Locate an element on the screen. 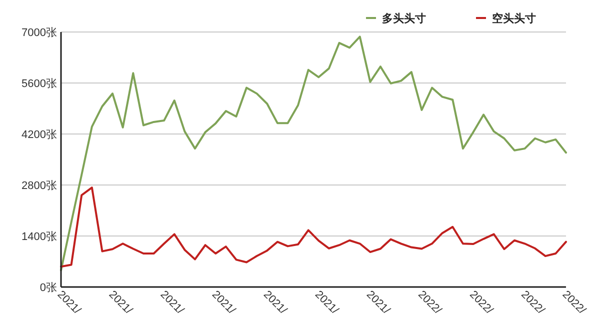 The image size is (600, 329). y-tick-label: 1400张 is located at coordinates (39, 236).